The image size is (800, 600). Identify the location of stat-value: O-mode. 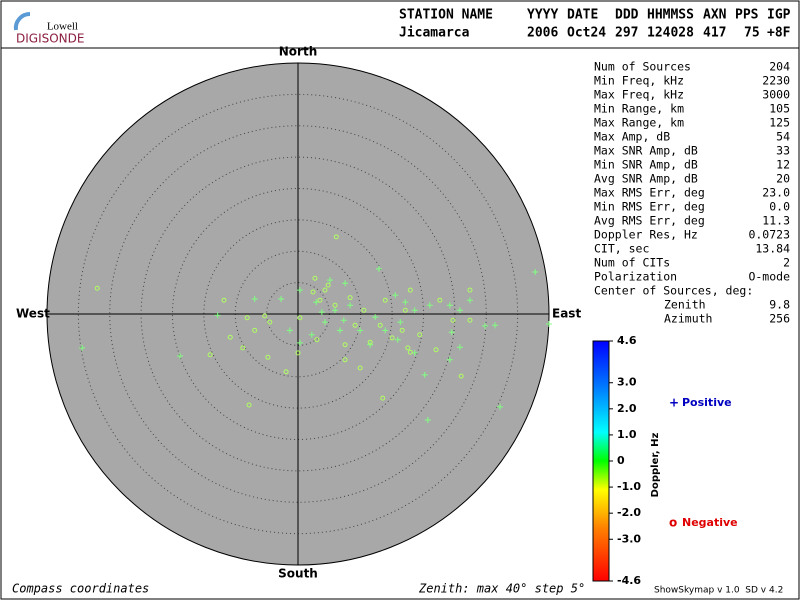
(769, 277).